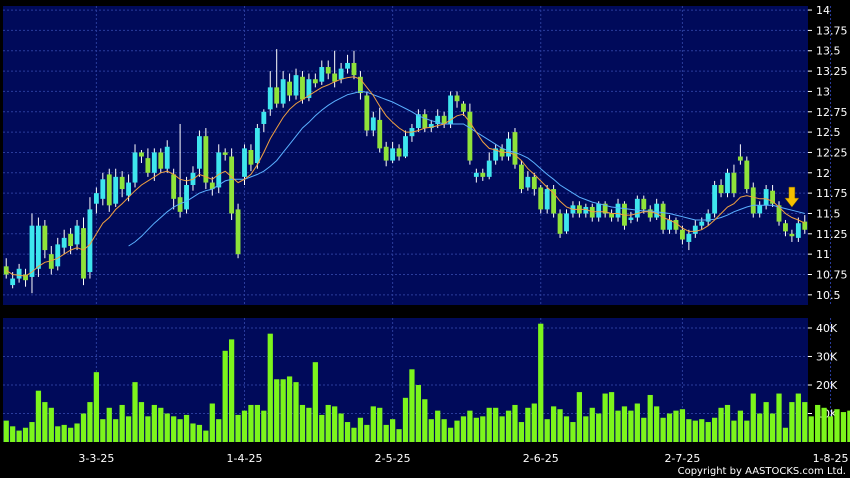  Describe the element at coordinates (832, 112) in the screenshot. I see `price-tick-label: 12.75` at that location.